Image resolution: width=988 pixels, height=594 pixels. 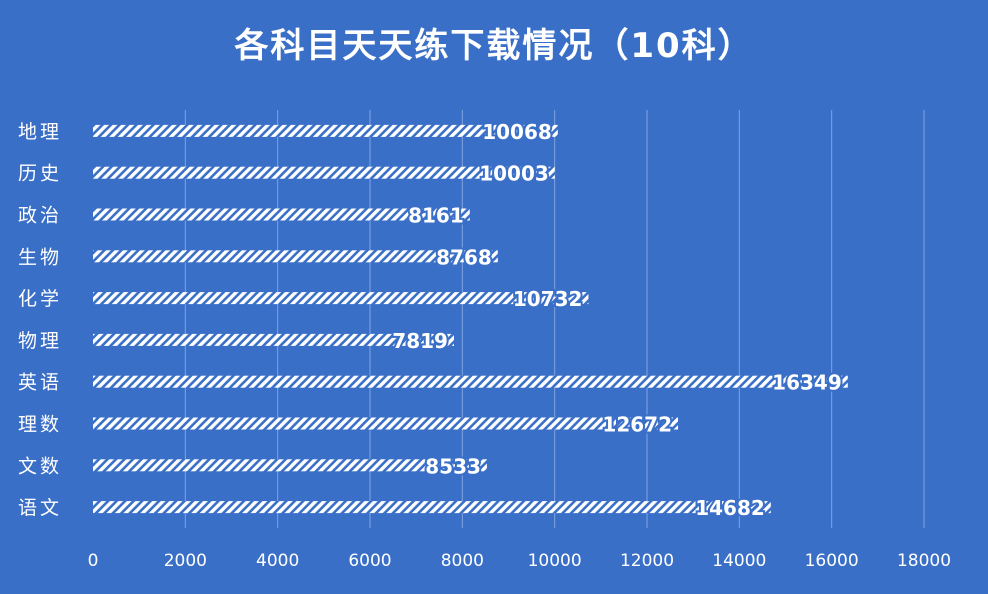 I want to click on category-label: 政治, so click(x=40, y=216).